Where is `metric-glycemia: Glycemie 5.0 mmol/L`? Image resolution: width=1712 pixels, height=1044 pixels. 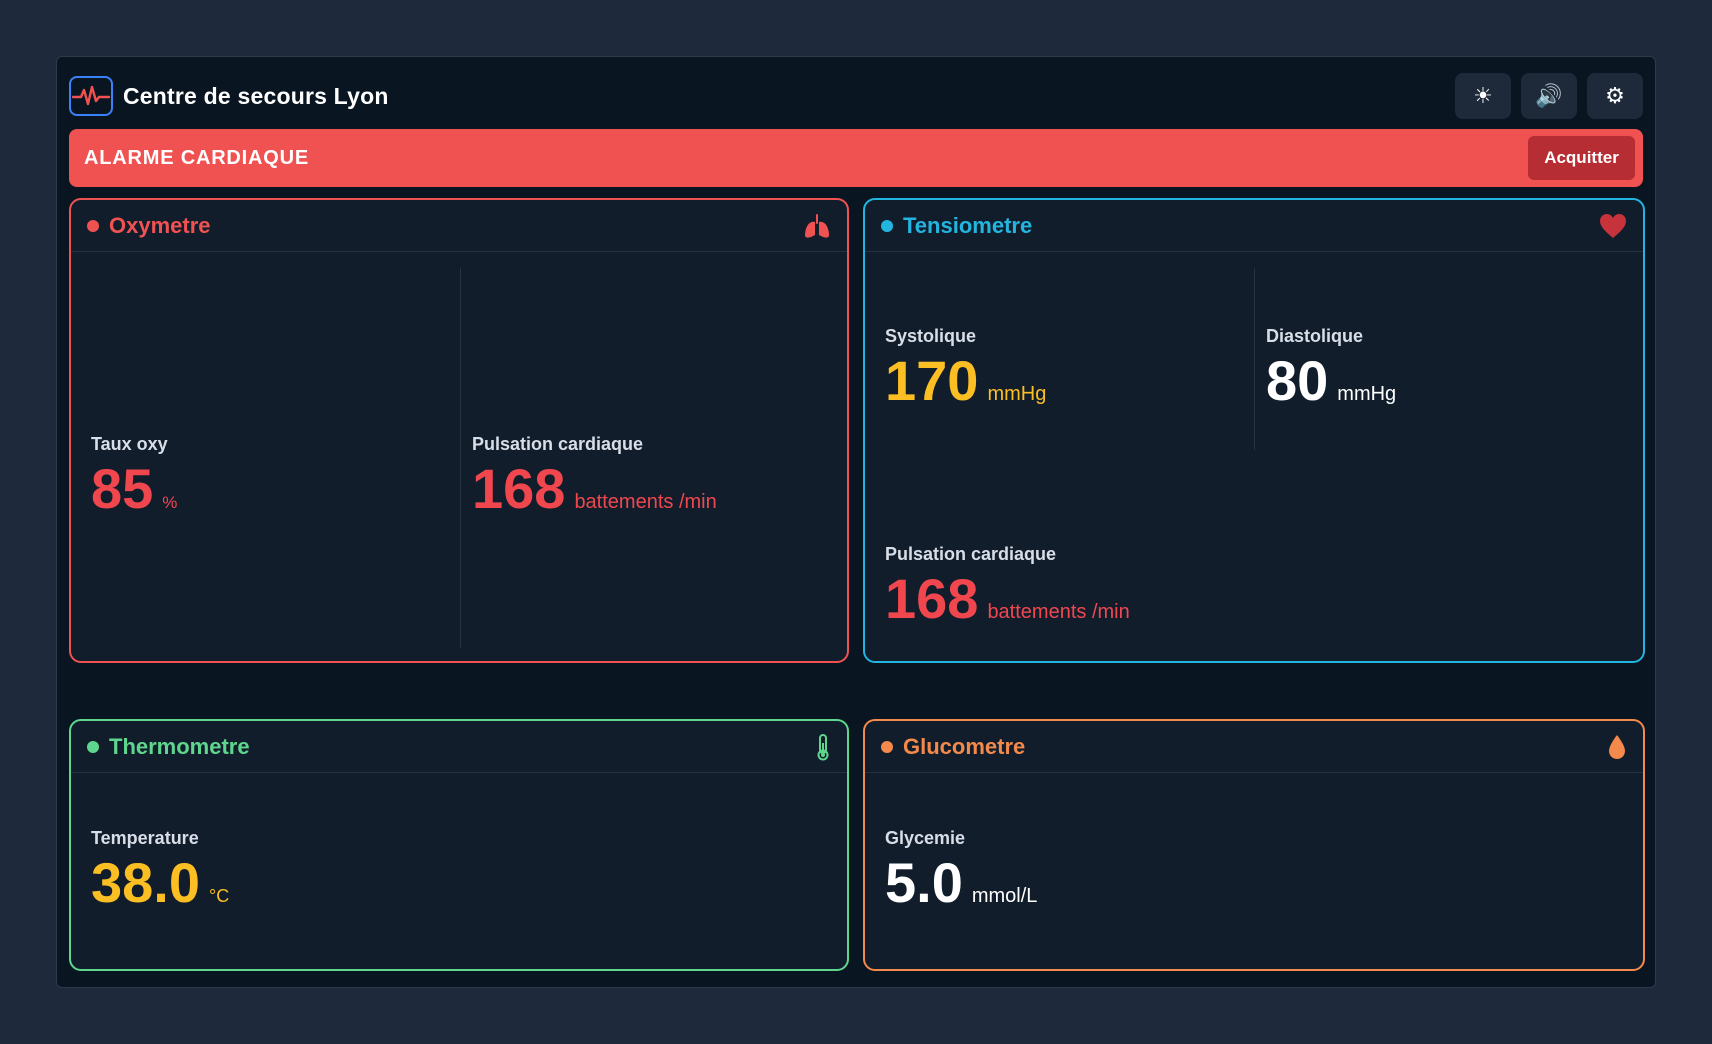 metric-glycemia: Glycemie 5.0 mmol/L is located at coordinates (961, 869).